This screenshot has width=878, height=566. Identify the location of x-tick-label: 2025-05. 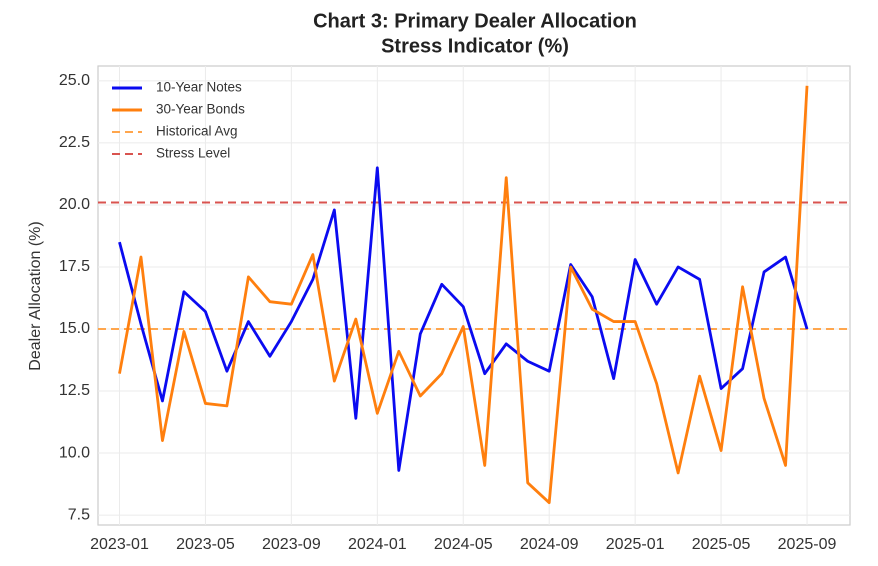
(721, 544).